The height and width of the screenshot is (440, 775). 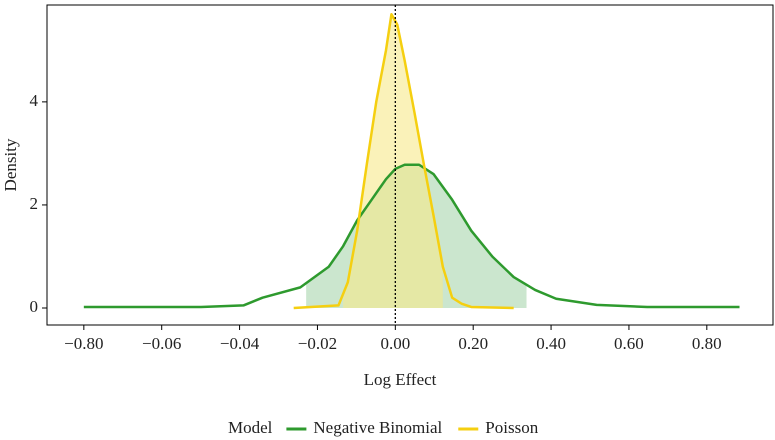 I want to click on shaded-interval, so click(x=393, y=161).